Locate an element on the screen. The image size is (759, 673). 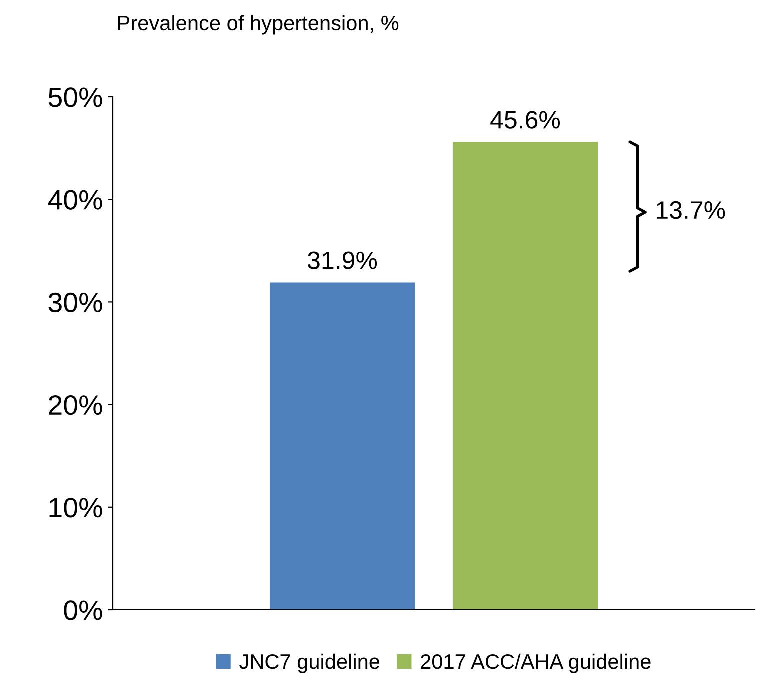
data-label: 31.9% is located at coordinates (343, 261).